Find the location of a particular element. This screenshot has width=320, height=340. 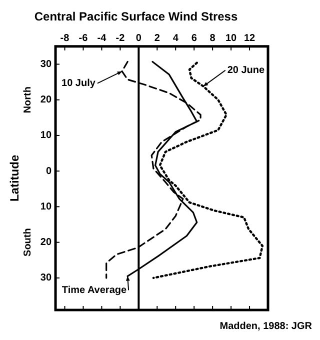

y-axis-title: Latitude is located at coordinates (15, 178).